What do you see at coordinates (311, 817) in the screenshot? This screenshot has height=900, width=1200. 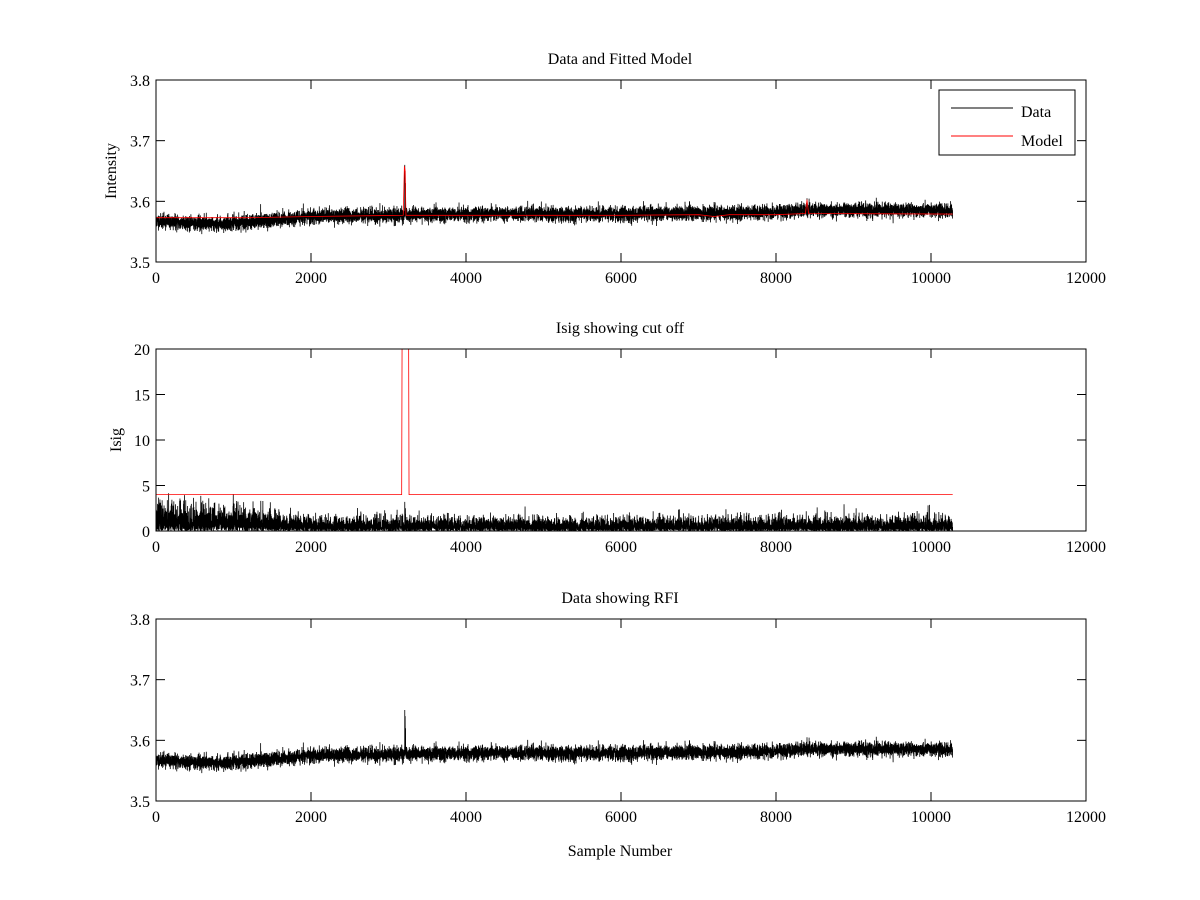 I see `panel3-xtick-label: 2000` at bounding box center [311, 817].